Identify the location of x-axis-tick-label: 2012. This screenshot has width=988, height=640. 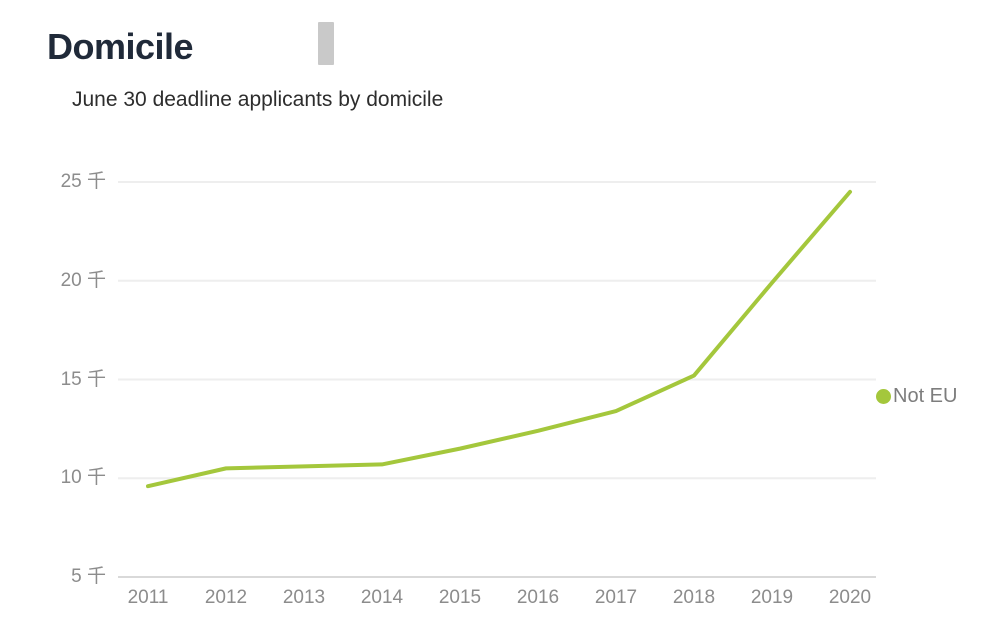
(226, 597).